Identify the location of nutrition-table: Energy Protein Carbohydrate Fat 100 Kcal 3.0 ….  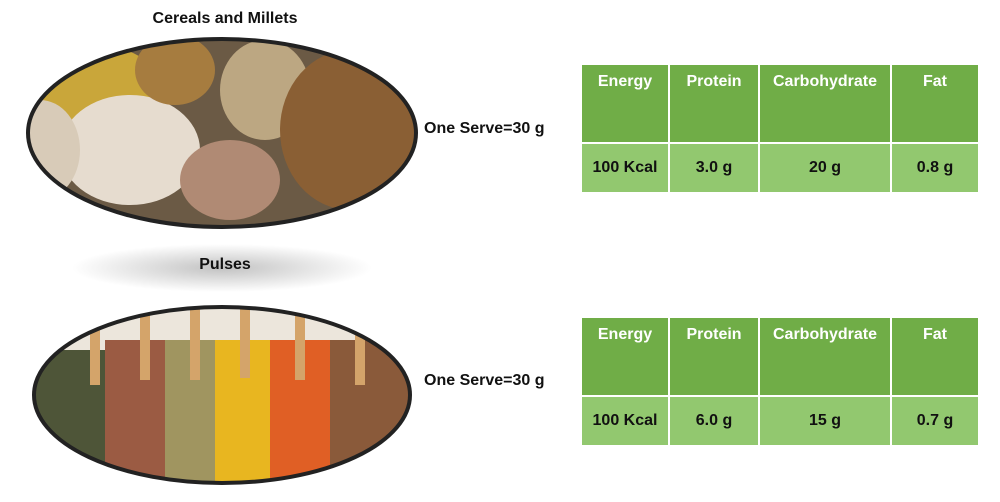
(780, 128).